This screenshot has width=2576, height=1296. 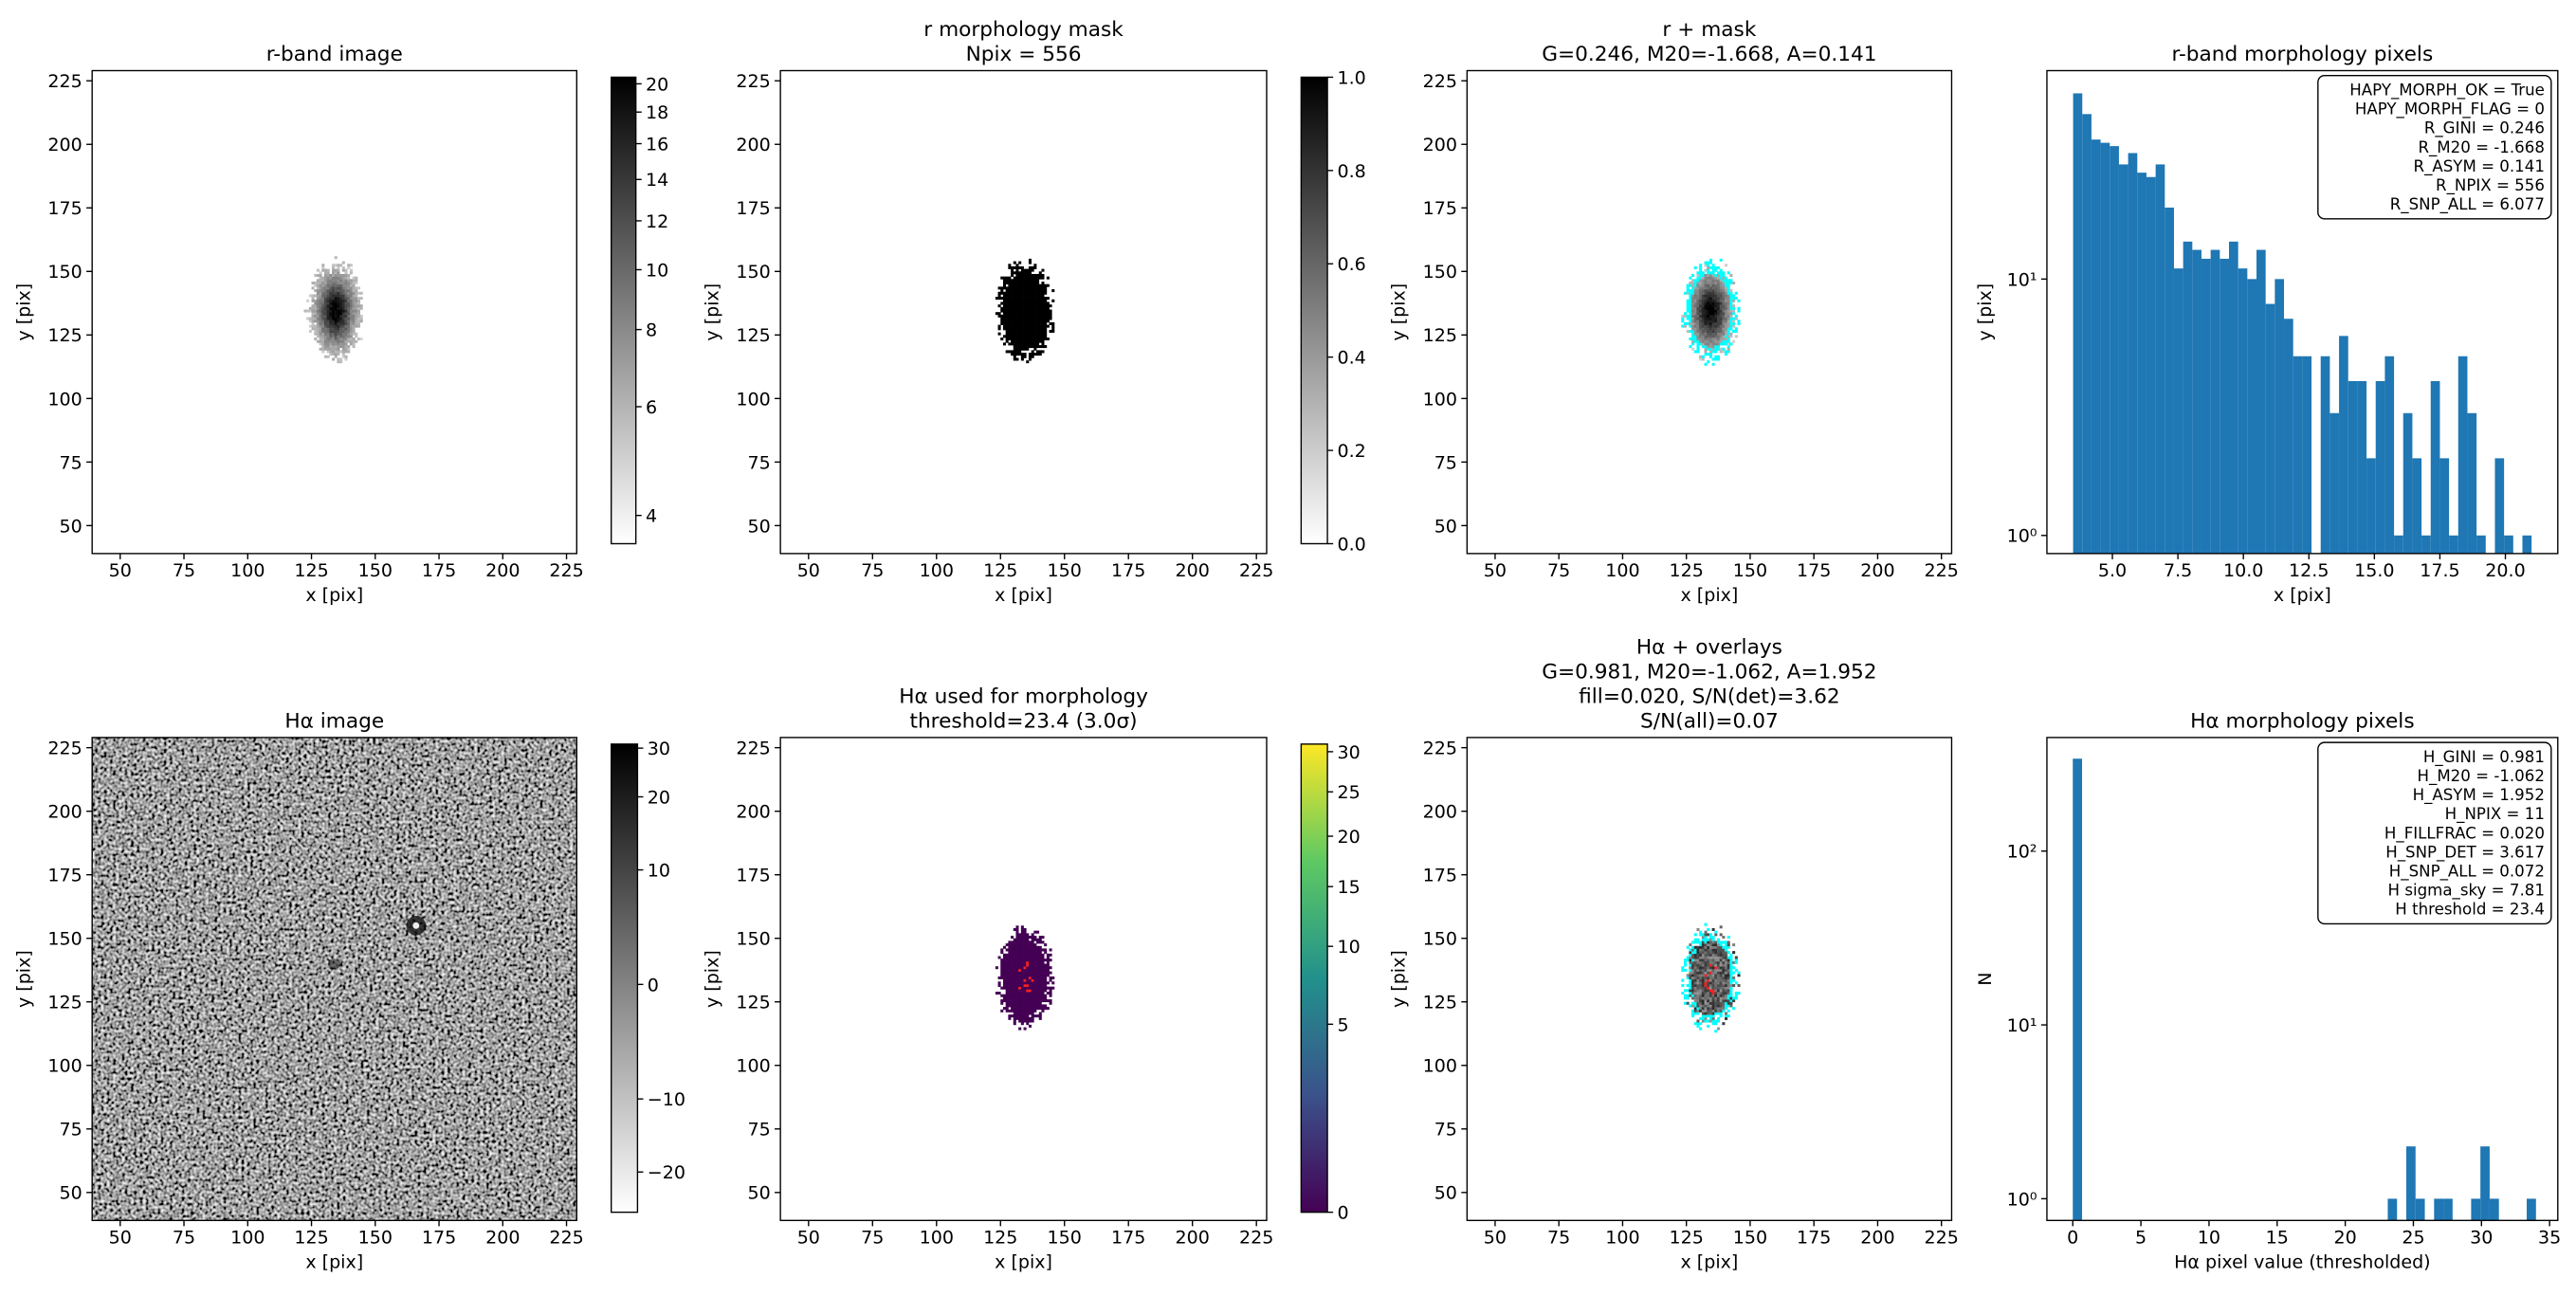 What do you see at coordinates (1440, 813) in the screenshot?
I see `y-tick-label: 200` at bounding box center [1440, 813].